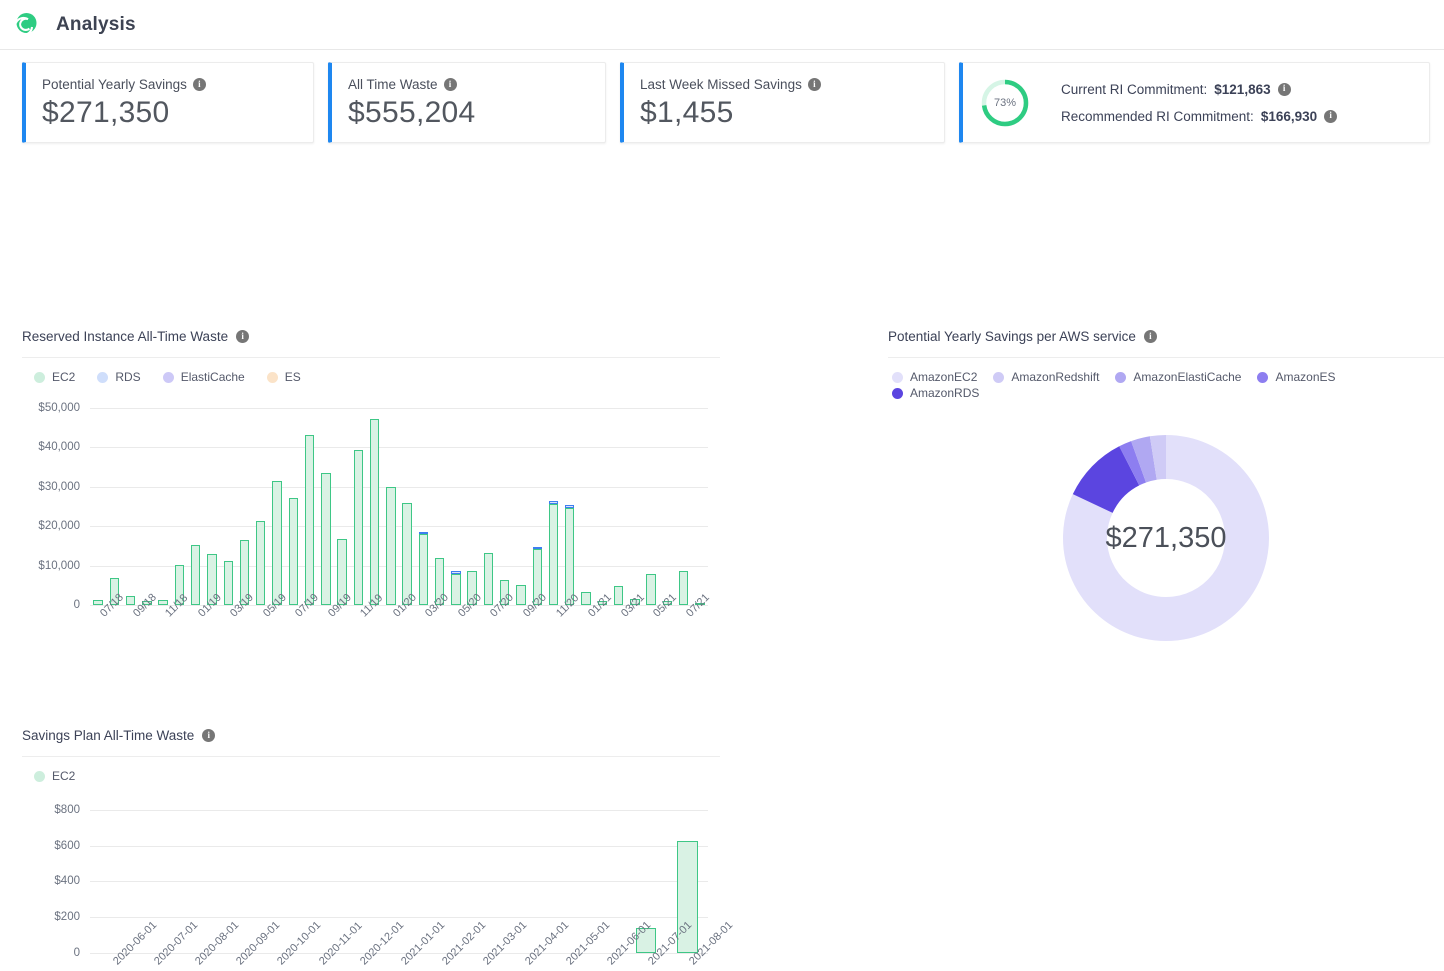 The width and height of the screenshot is (1444, 971). I want to click on donut-segment-amazonrds, so click(1106, 480).